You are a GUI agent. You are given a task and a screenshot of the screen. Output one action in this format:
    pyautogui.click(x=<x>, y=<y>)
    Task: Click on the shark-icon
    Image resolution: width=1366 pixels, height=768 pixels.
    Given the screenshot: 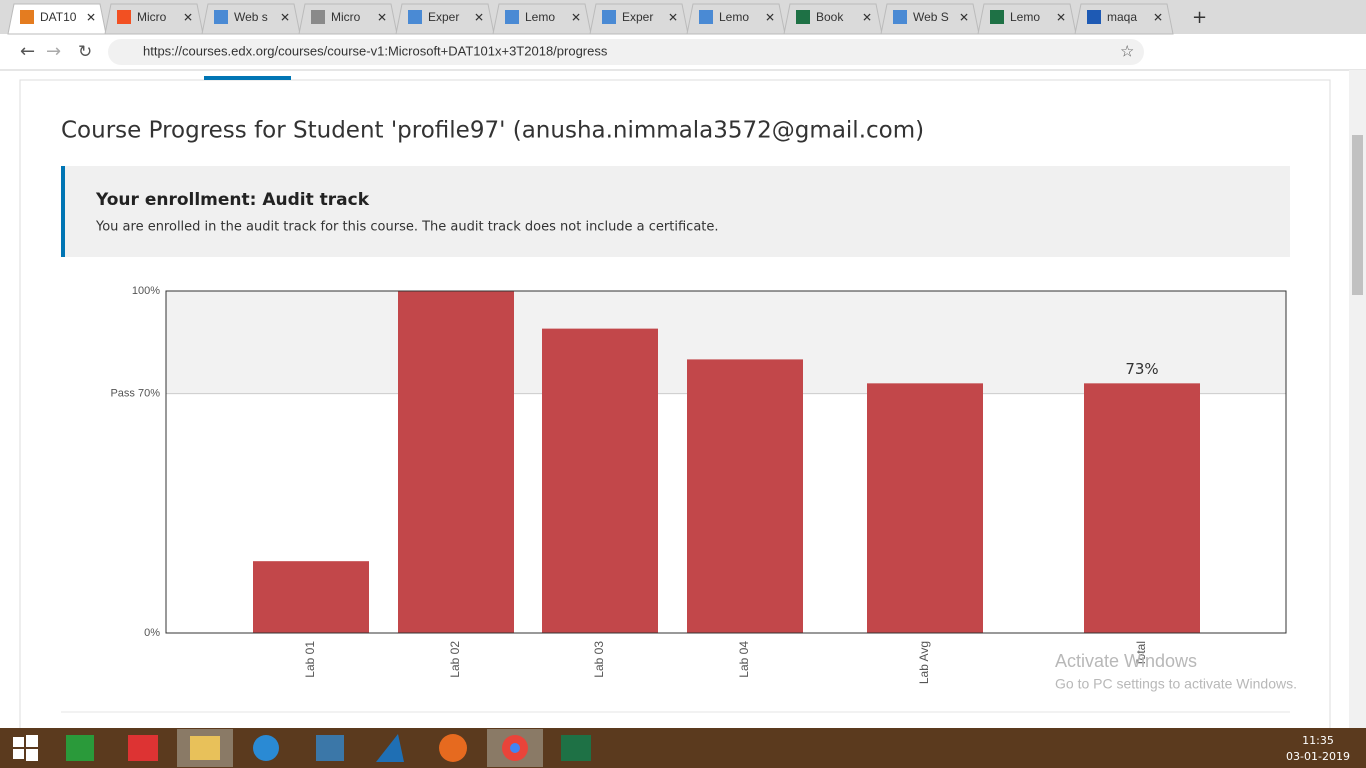 What is the action you would take?
    pyautogui.click(x=390, y=748)
    